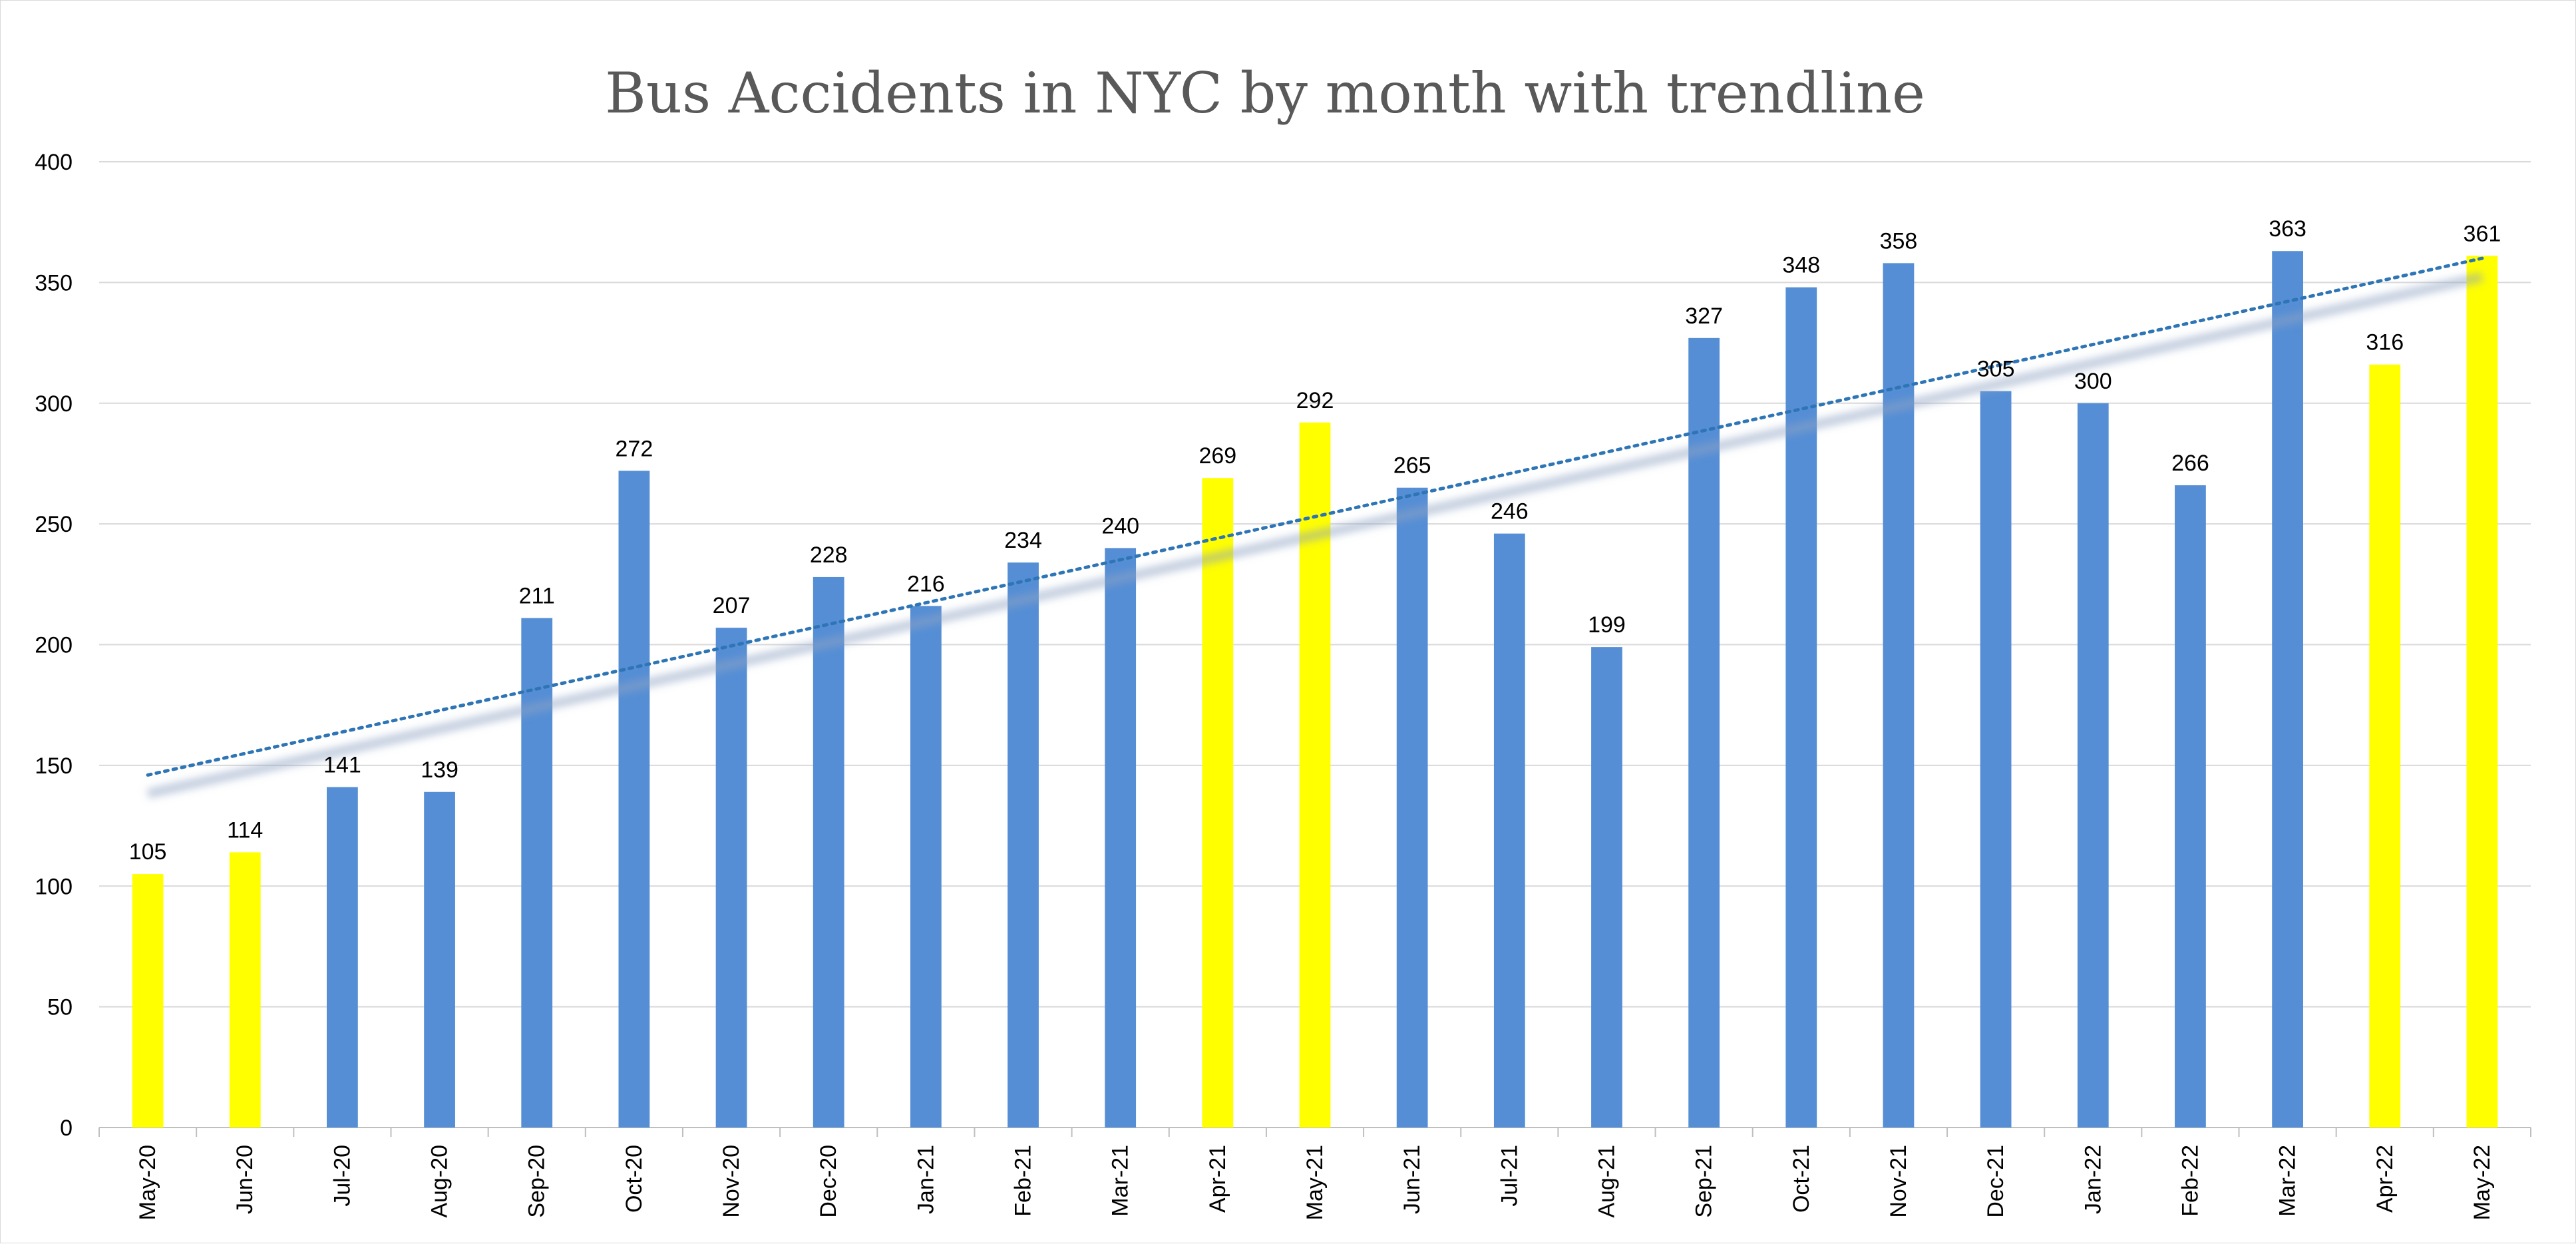 The height and width of the screenshot is (1244, 2576). What do you see at coordinates (1509, 1176) in the screenshot?
I see `x-tick-label: Jul-21` at bounding box center [1509, 1176].